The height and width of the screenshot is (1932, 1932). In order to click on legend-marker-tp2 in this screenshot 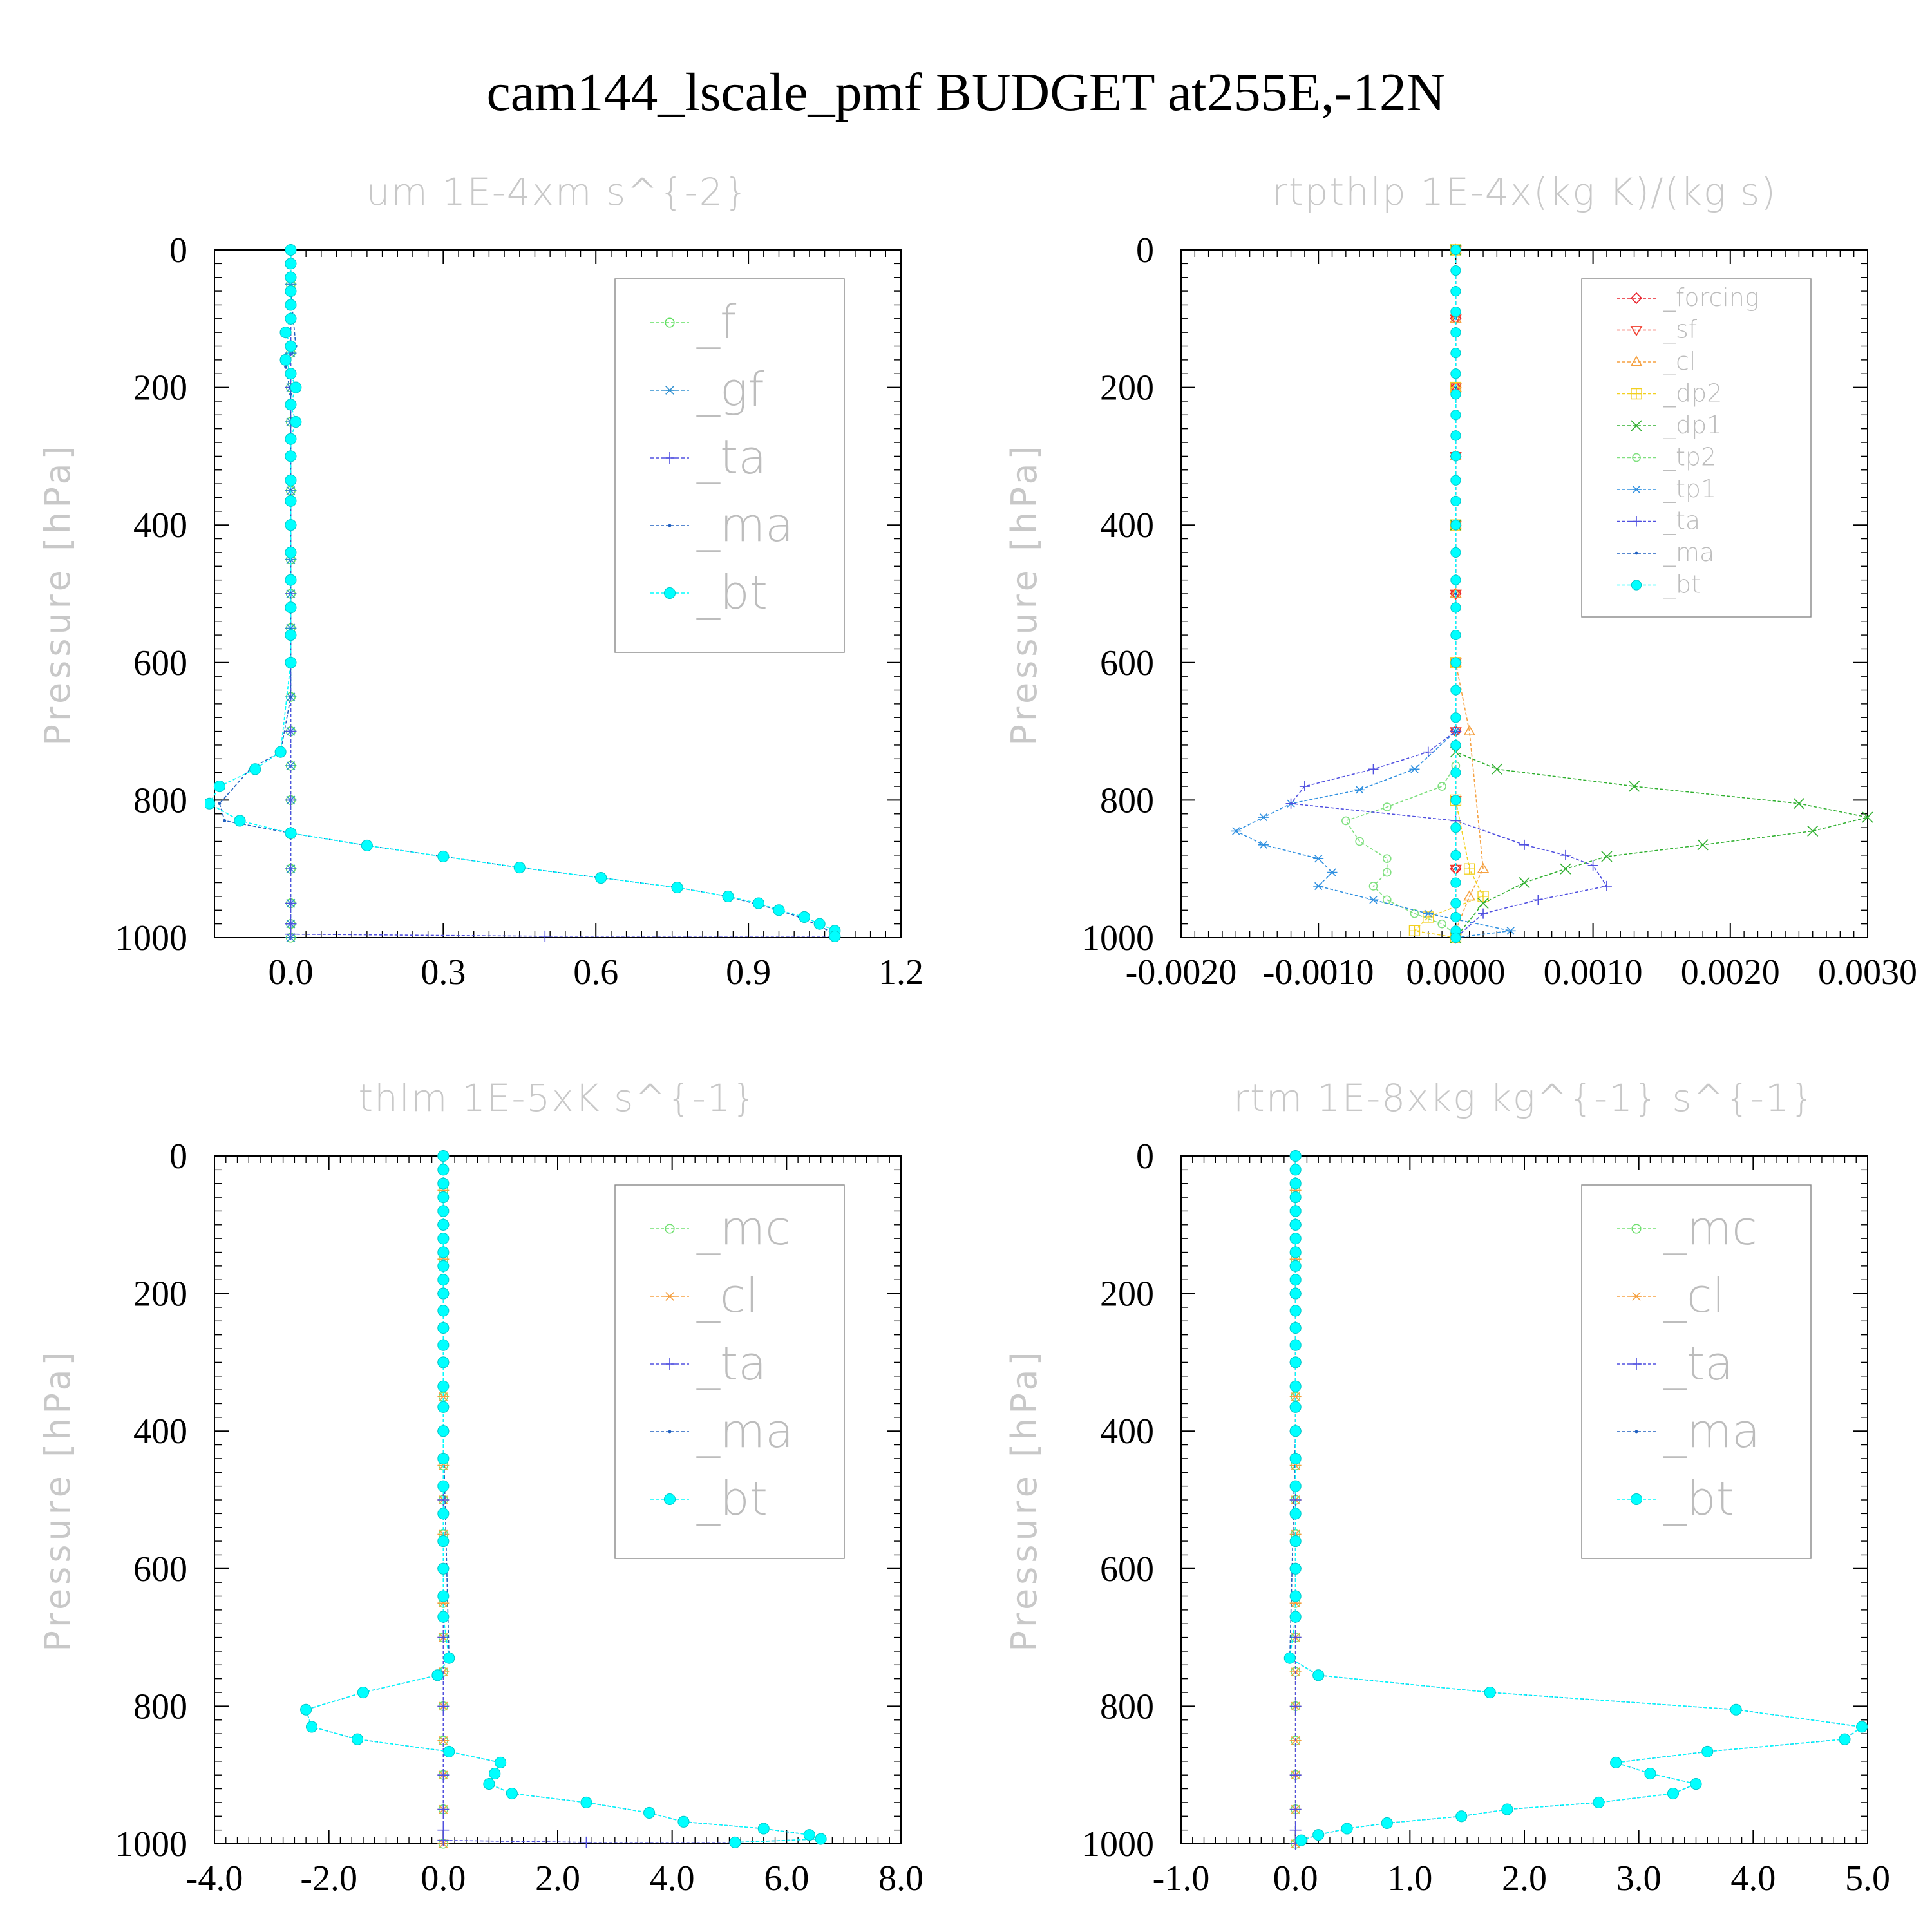, I will do `click(1636, 458)`.